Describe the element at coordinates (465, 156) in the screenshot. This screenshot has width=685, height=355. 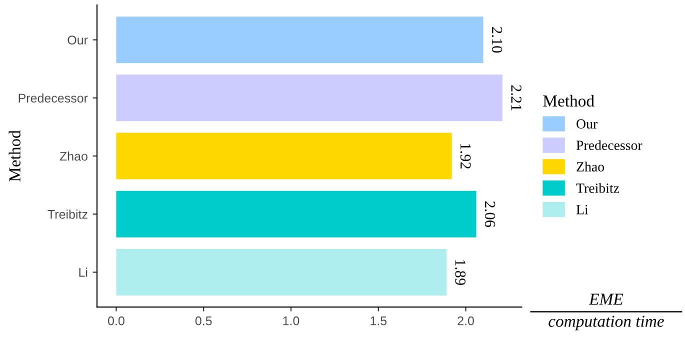
I see `data-label: 1.92` at that location.